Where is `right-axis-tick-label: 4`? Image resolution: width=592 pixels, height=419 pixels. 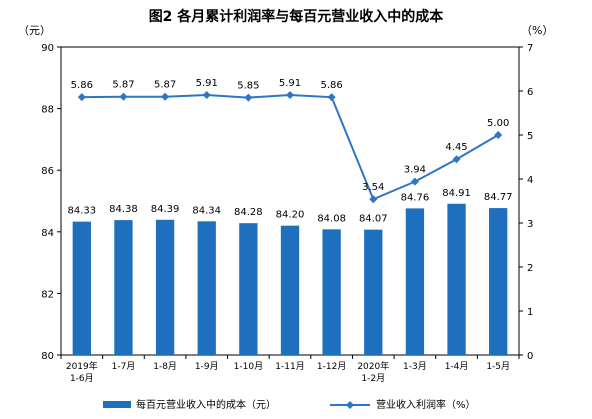 right-axis-tick-label: 4 is located at coordinates (530, 180).